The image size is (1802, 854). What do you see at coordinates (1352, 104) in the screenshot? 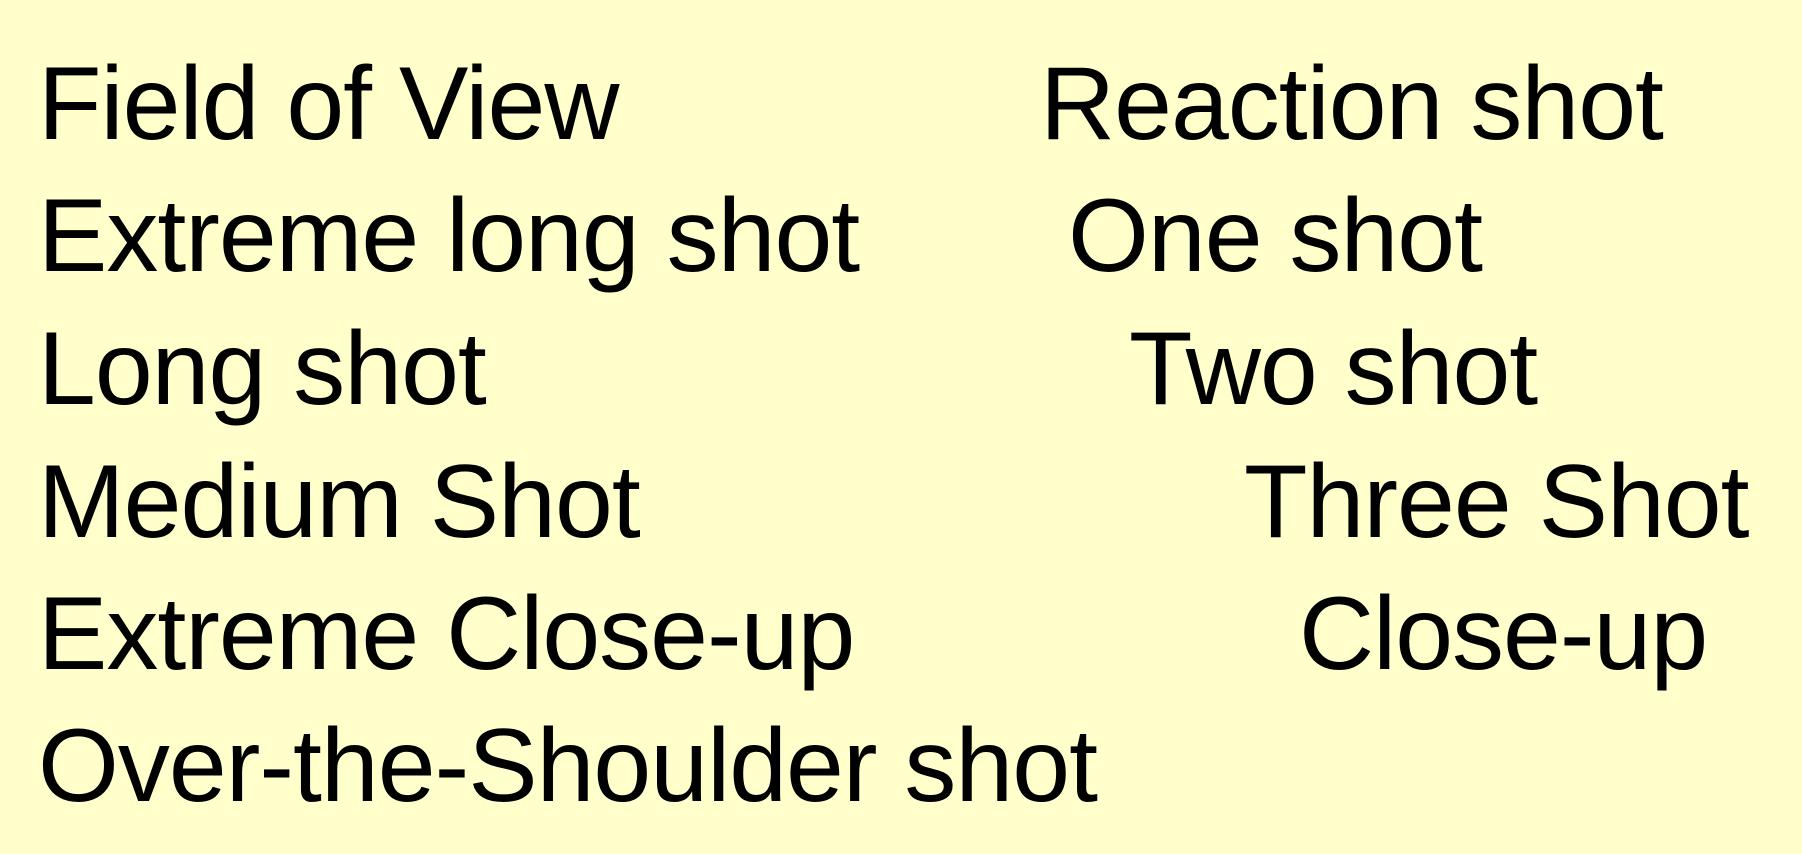
I see `term-reaction-shot: Reaction shot` at bounding box center [1352, 104].